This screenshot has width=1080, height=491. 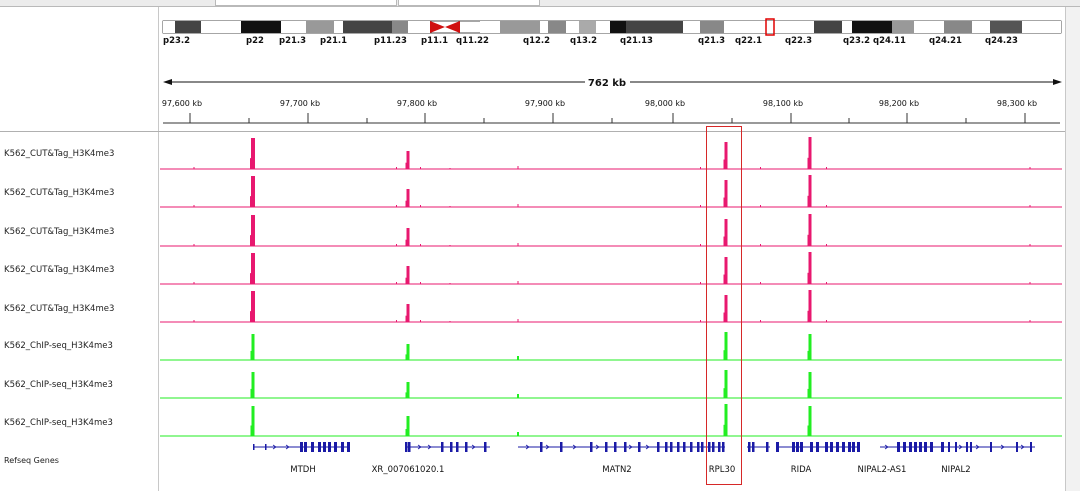 I want to click on track-label-1: K562_CUT&Tag_H3K4me3, so click(x=59, y=154).